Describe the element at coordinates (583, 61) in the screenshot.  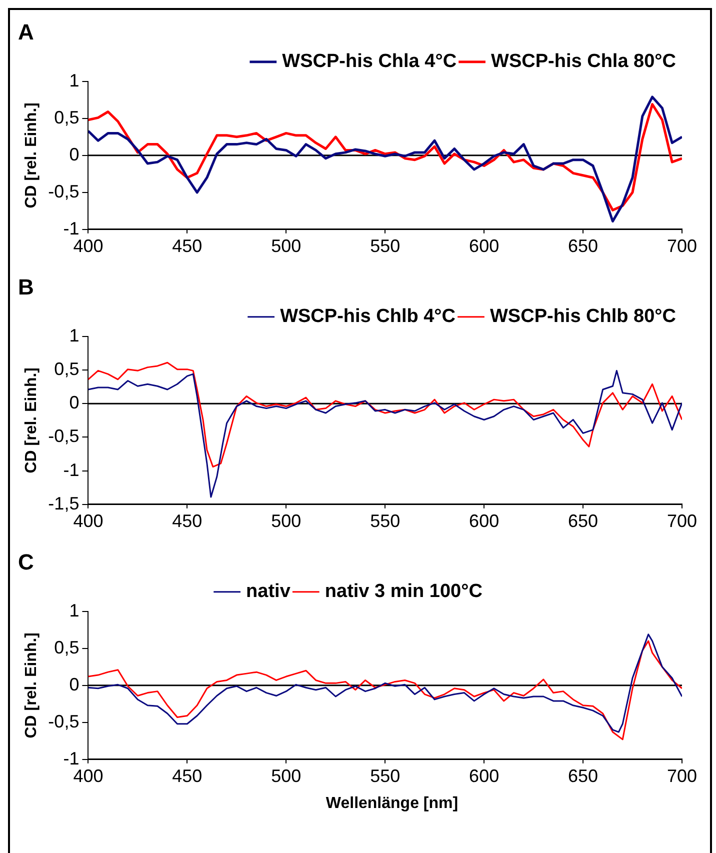
I see `legend-label: WSCP-his Chla 80°C` at that location.